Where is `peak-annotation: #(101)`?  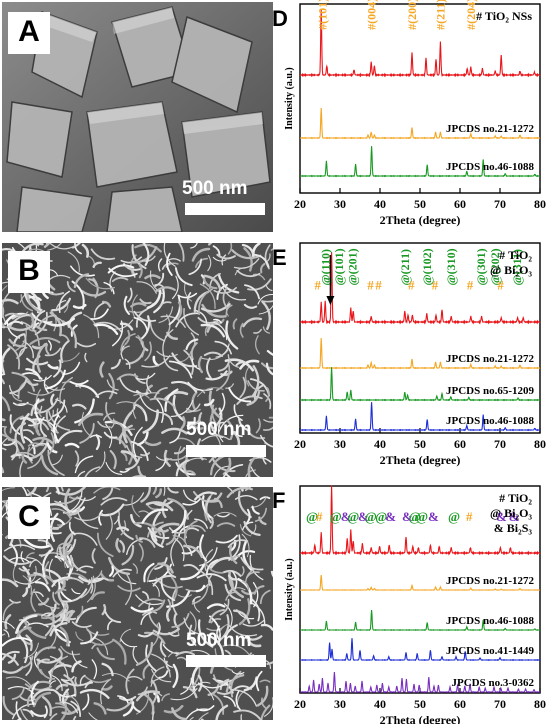
peak-annotation: #(101) is located at coordinates (322, 15).